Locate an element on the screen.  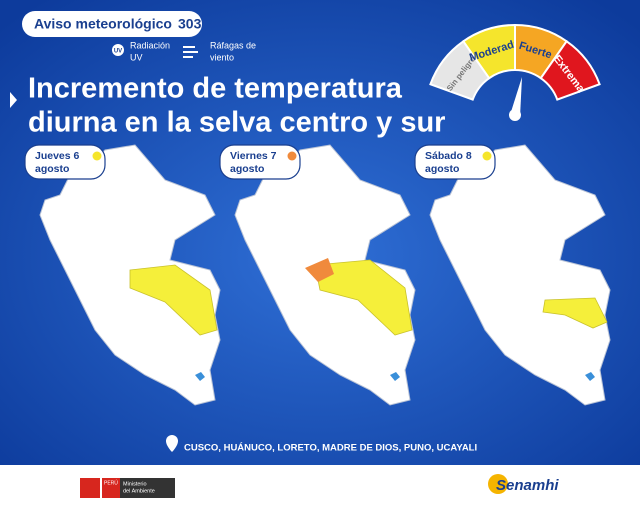
title-line: diurna en la selva centro y sur is located at coordinates (236, 123).